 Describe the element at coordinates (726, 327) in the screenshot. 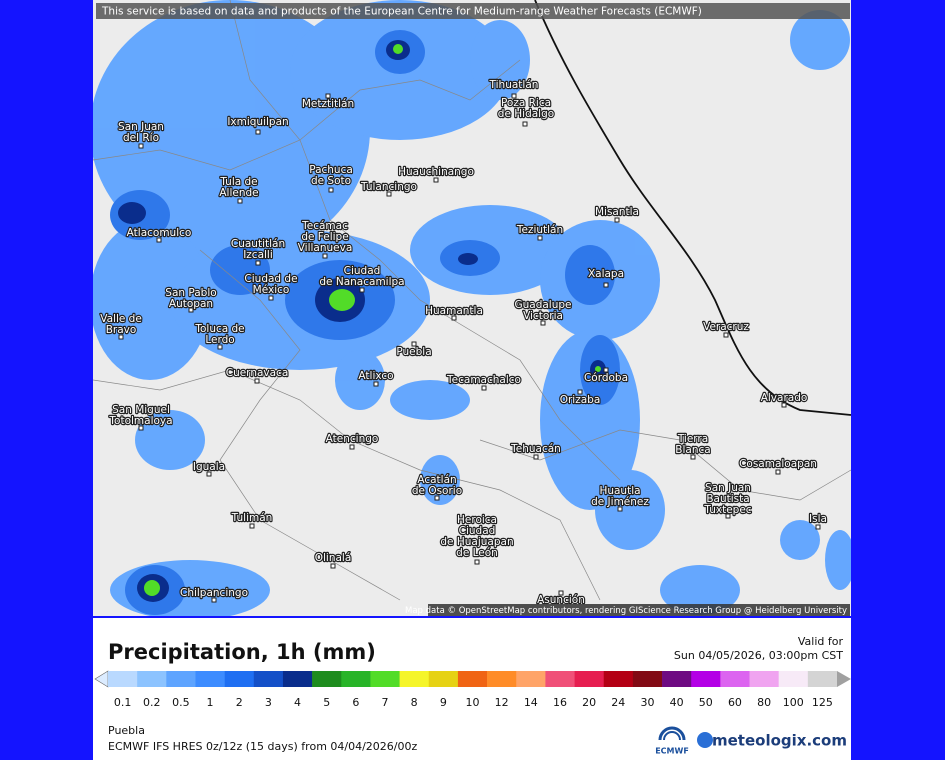

I see `city-label: Veracruz` at that location.